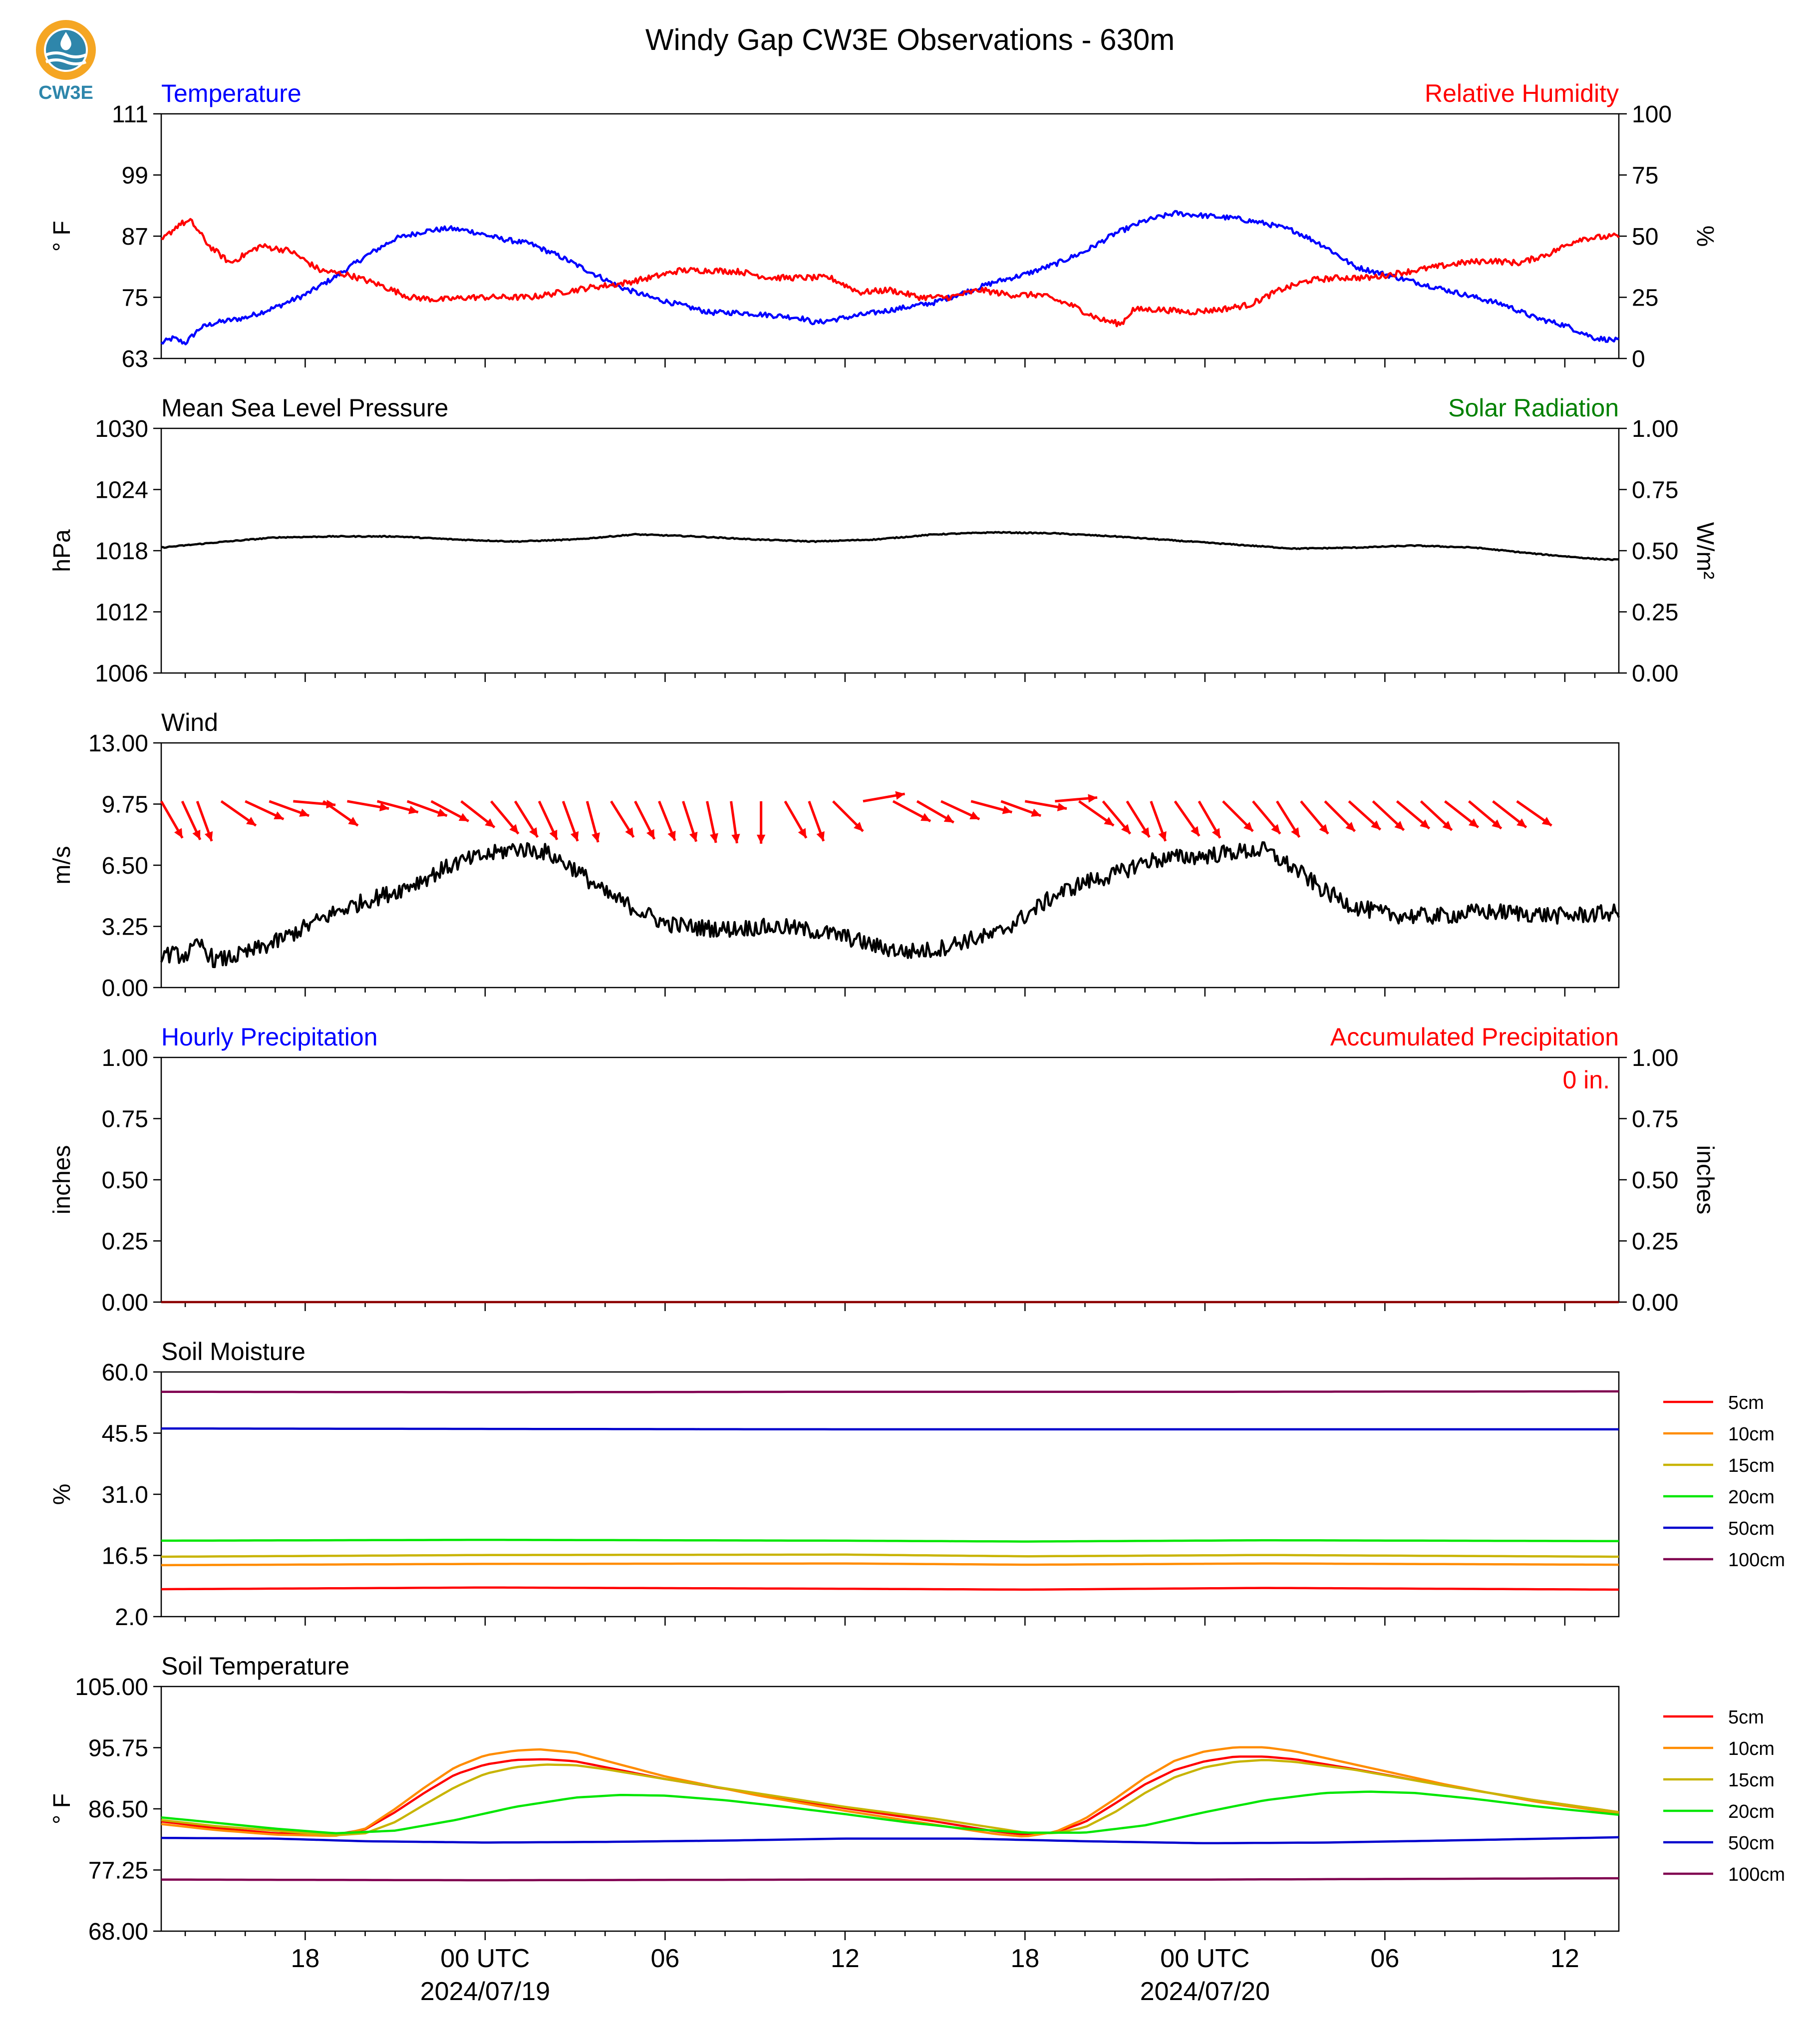 The image size is (1820, 2031). I want to click on xtick-date-label: 2024/07/19, so click(485, 1992).